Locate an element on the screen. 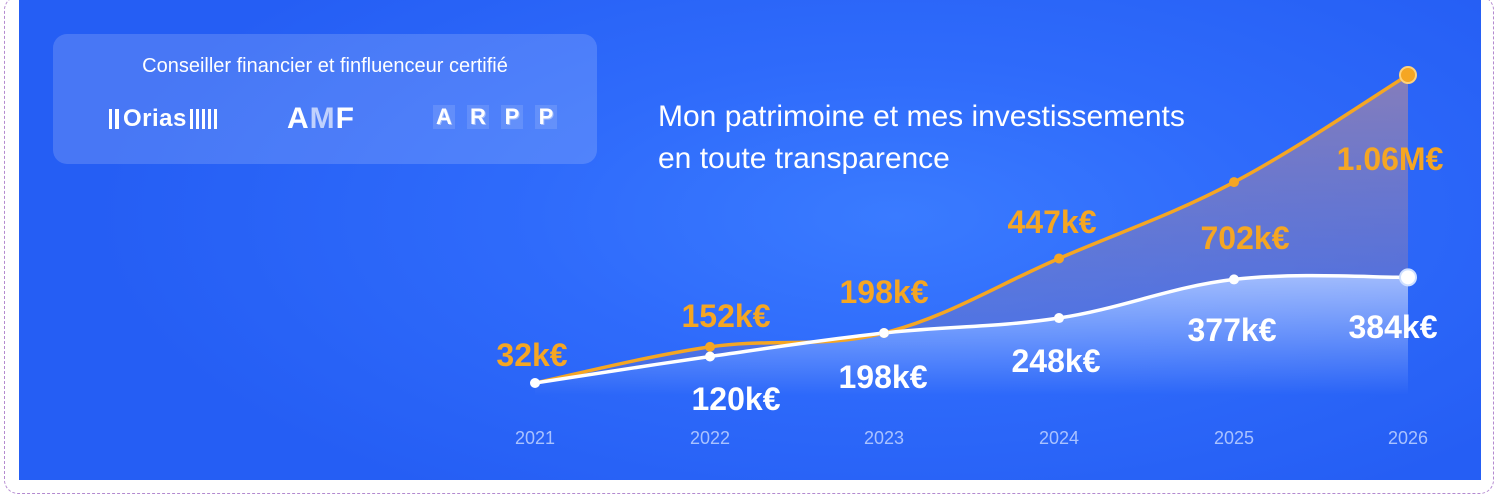 This screenshot has width=1500, height=500. arpp-logo: A R P P is located at coordinates (495, 120).